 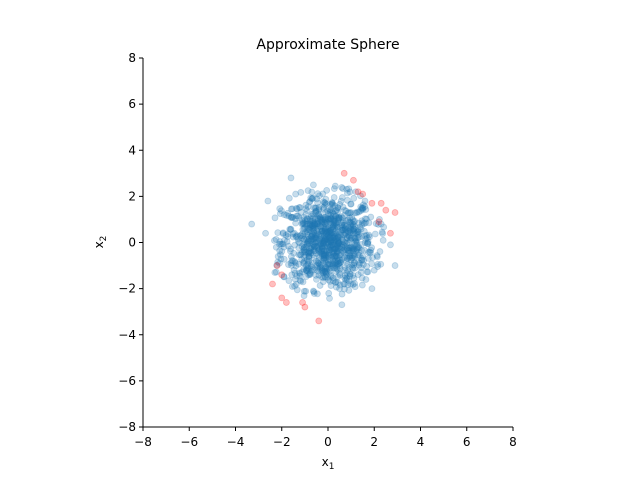 I want to click on x-tick-label: 4, so click(x=421, y=442).